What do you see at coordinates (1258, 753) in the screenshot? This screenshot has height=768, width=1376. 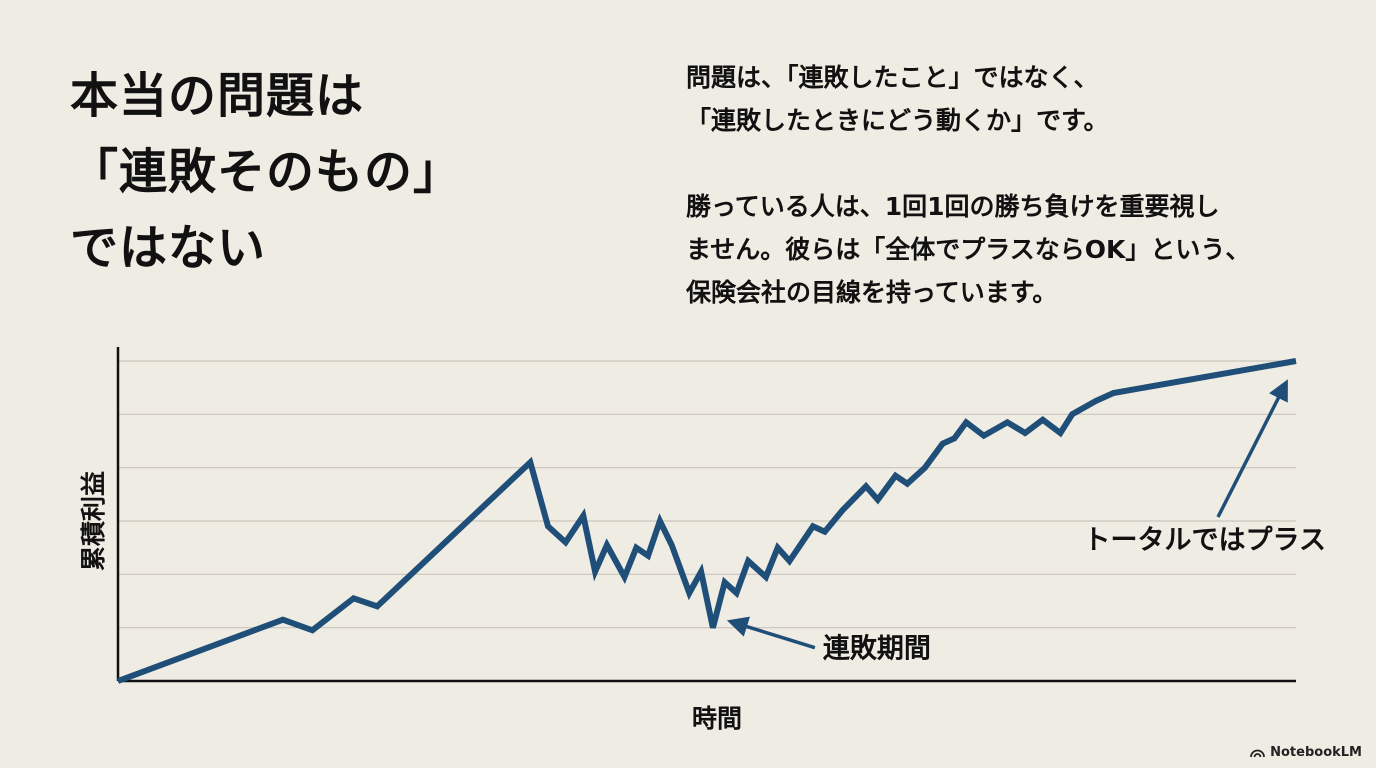 I see `notebooklm-logo-icon` at bounding box center [1258, 753].